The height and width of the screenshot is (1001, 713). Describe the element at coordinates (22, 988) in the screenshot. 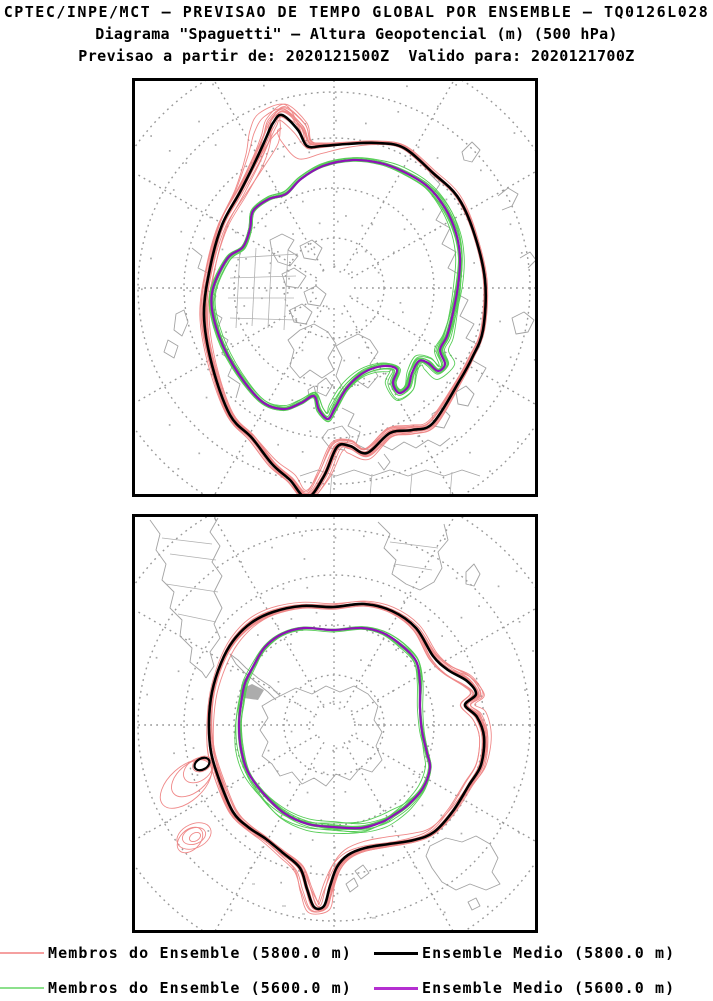

I see `members-5600-line-swatch` at that location.